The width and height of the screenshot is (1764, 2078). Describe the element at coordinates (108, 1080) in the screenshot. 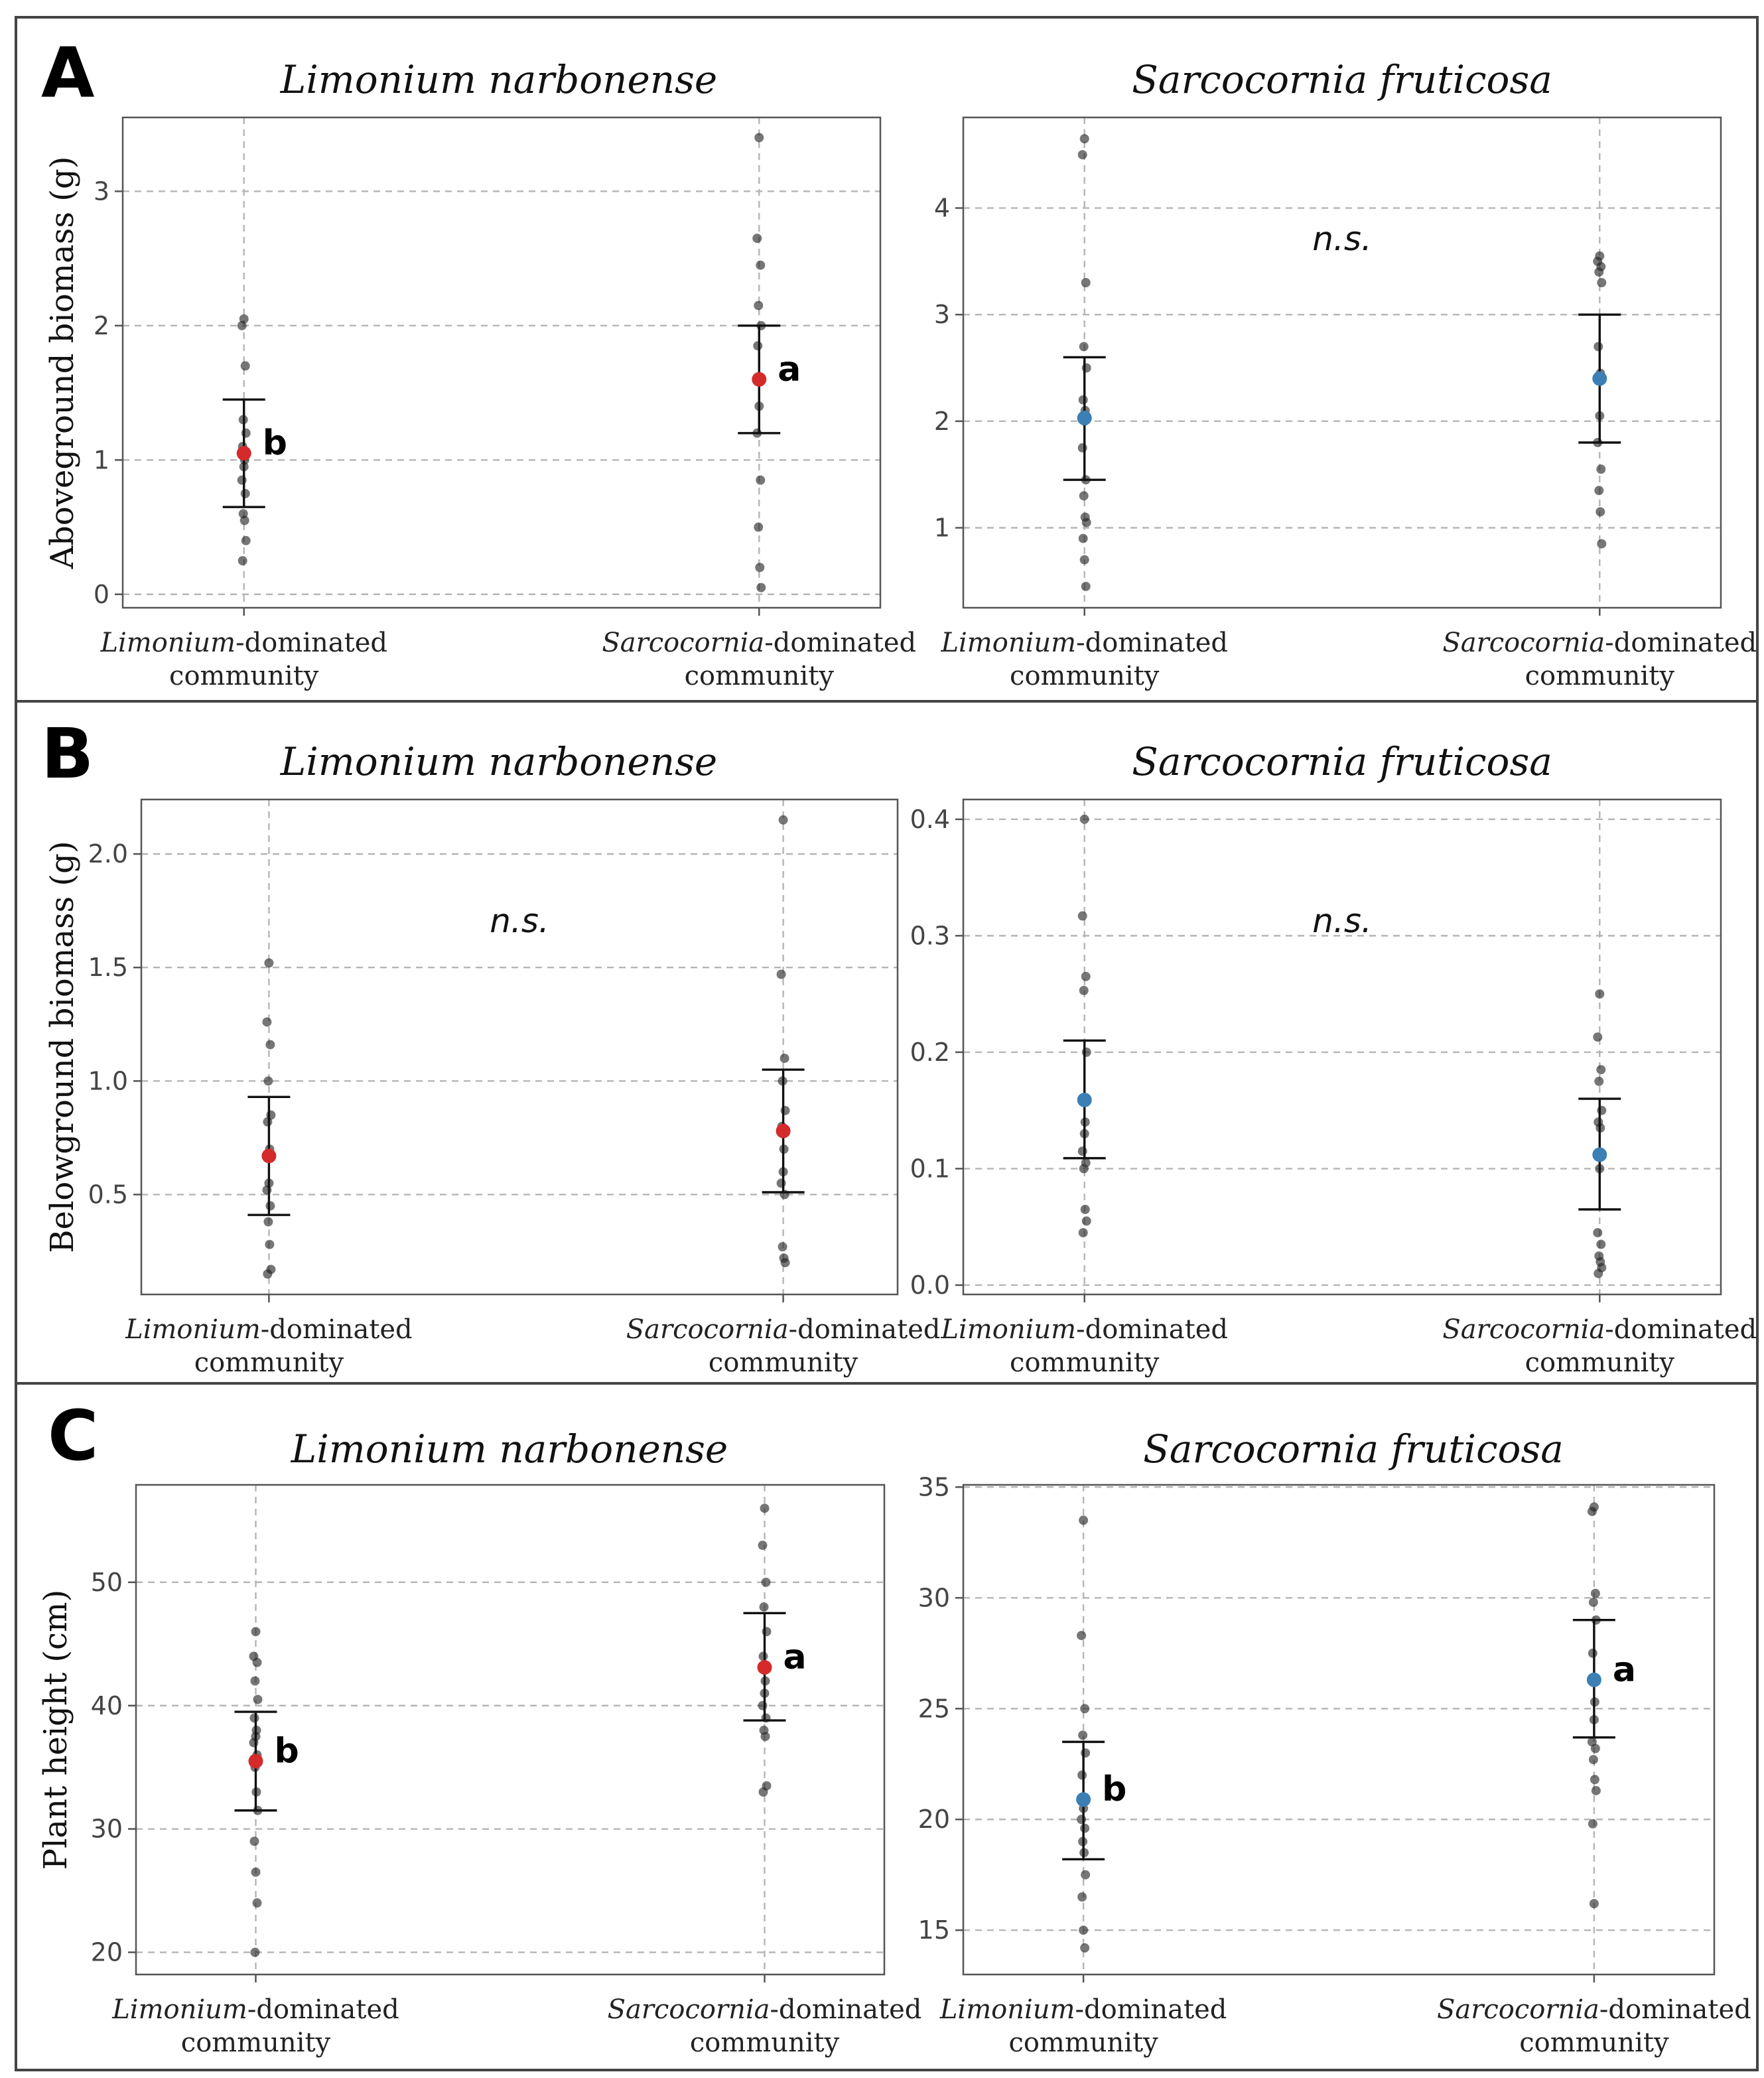

I see `y-tick-label: 1.0` at that location.